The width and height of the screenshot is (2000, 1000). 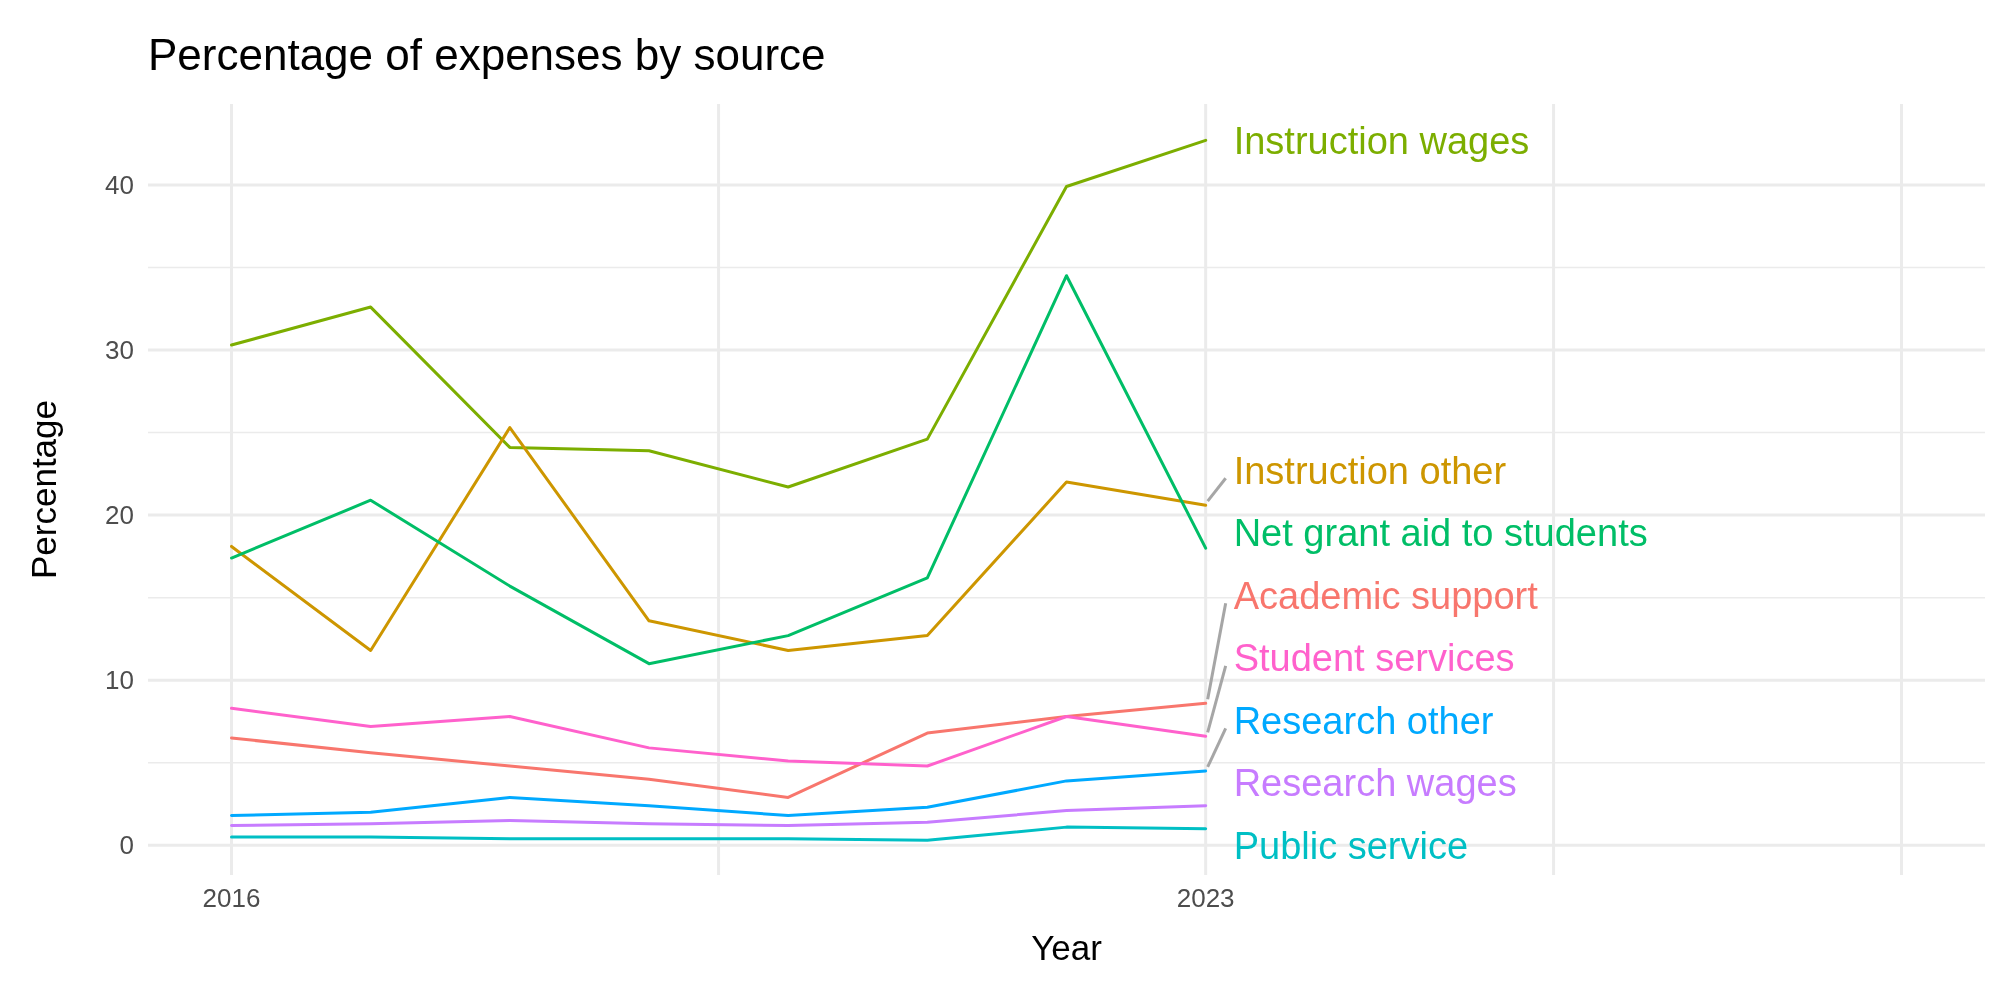 What do you see at coordinates (1374, 658) in the screenshot?
I see `series-label: Student services` at bounding box center [1374, 658].